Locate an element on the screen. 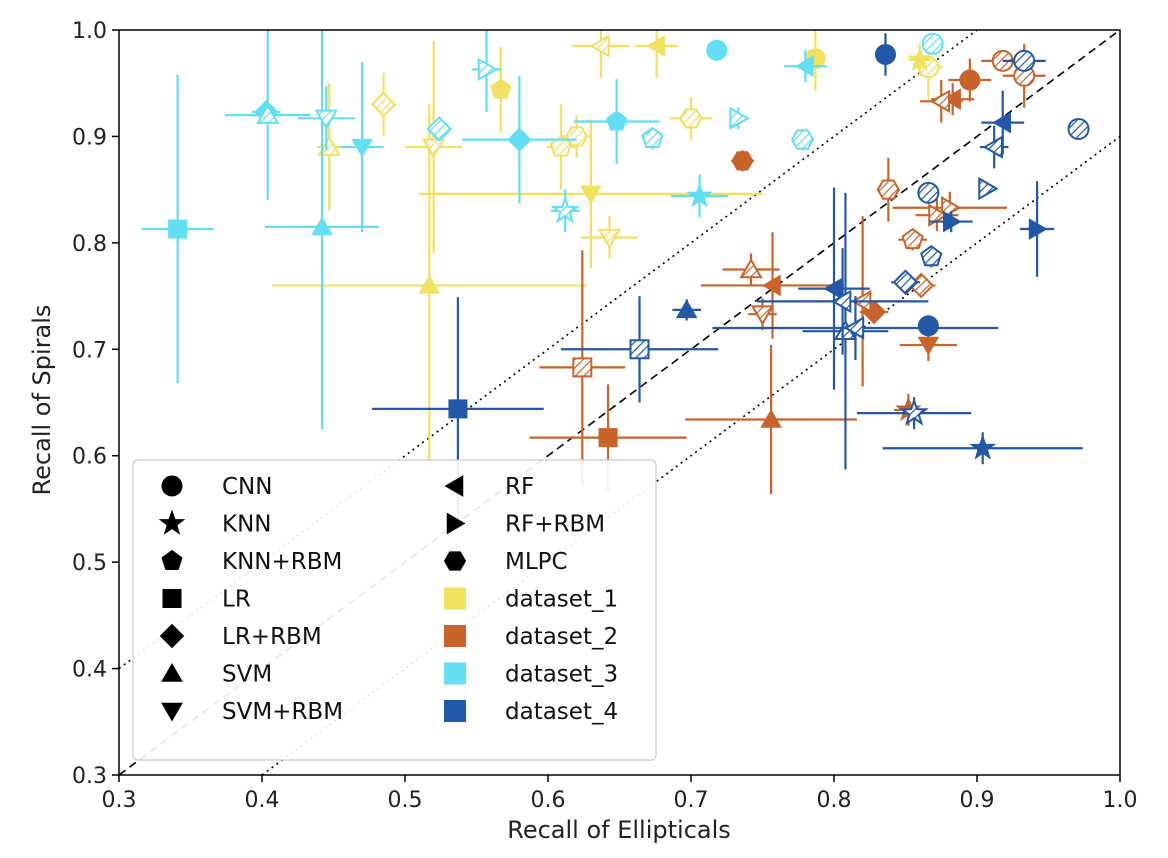 This screenshot has width=1168, height=858. legend-entry: RF+RBM is located at coordinates (525, 525).